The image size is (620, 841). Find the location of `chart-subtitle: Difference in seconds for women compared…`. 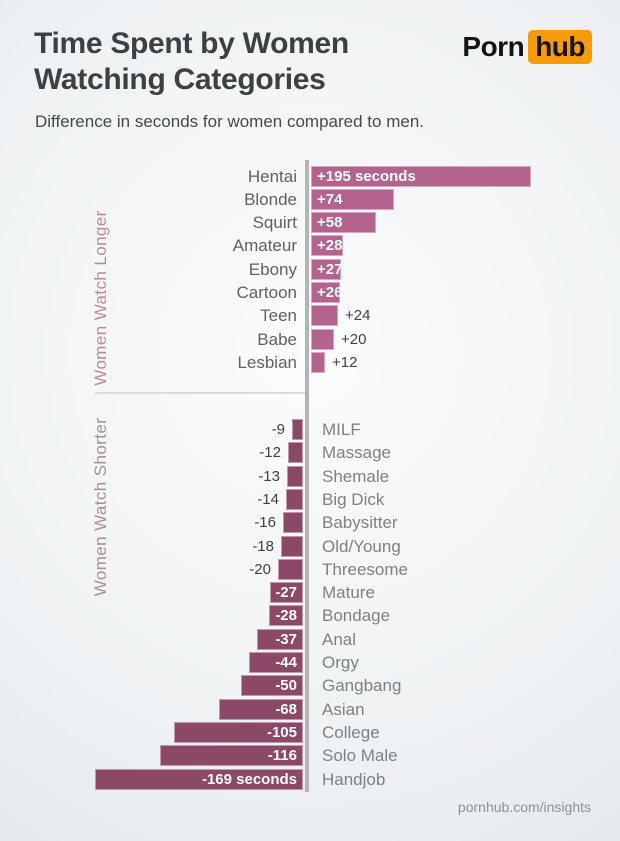

chart-subtitle: Difference in seconds for women compared… is located at coordinates (229, 121).